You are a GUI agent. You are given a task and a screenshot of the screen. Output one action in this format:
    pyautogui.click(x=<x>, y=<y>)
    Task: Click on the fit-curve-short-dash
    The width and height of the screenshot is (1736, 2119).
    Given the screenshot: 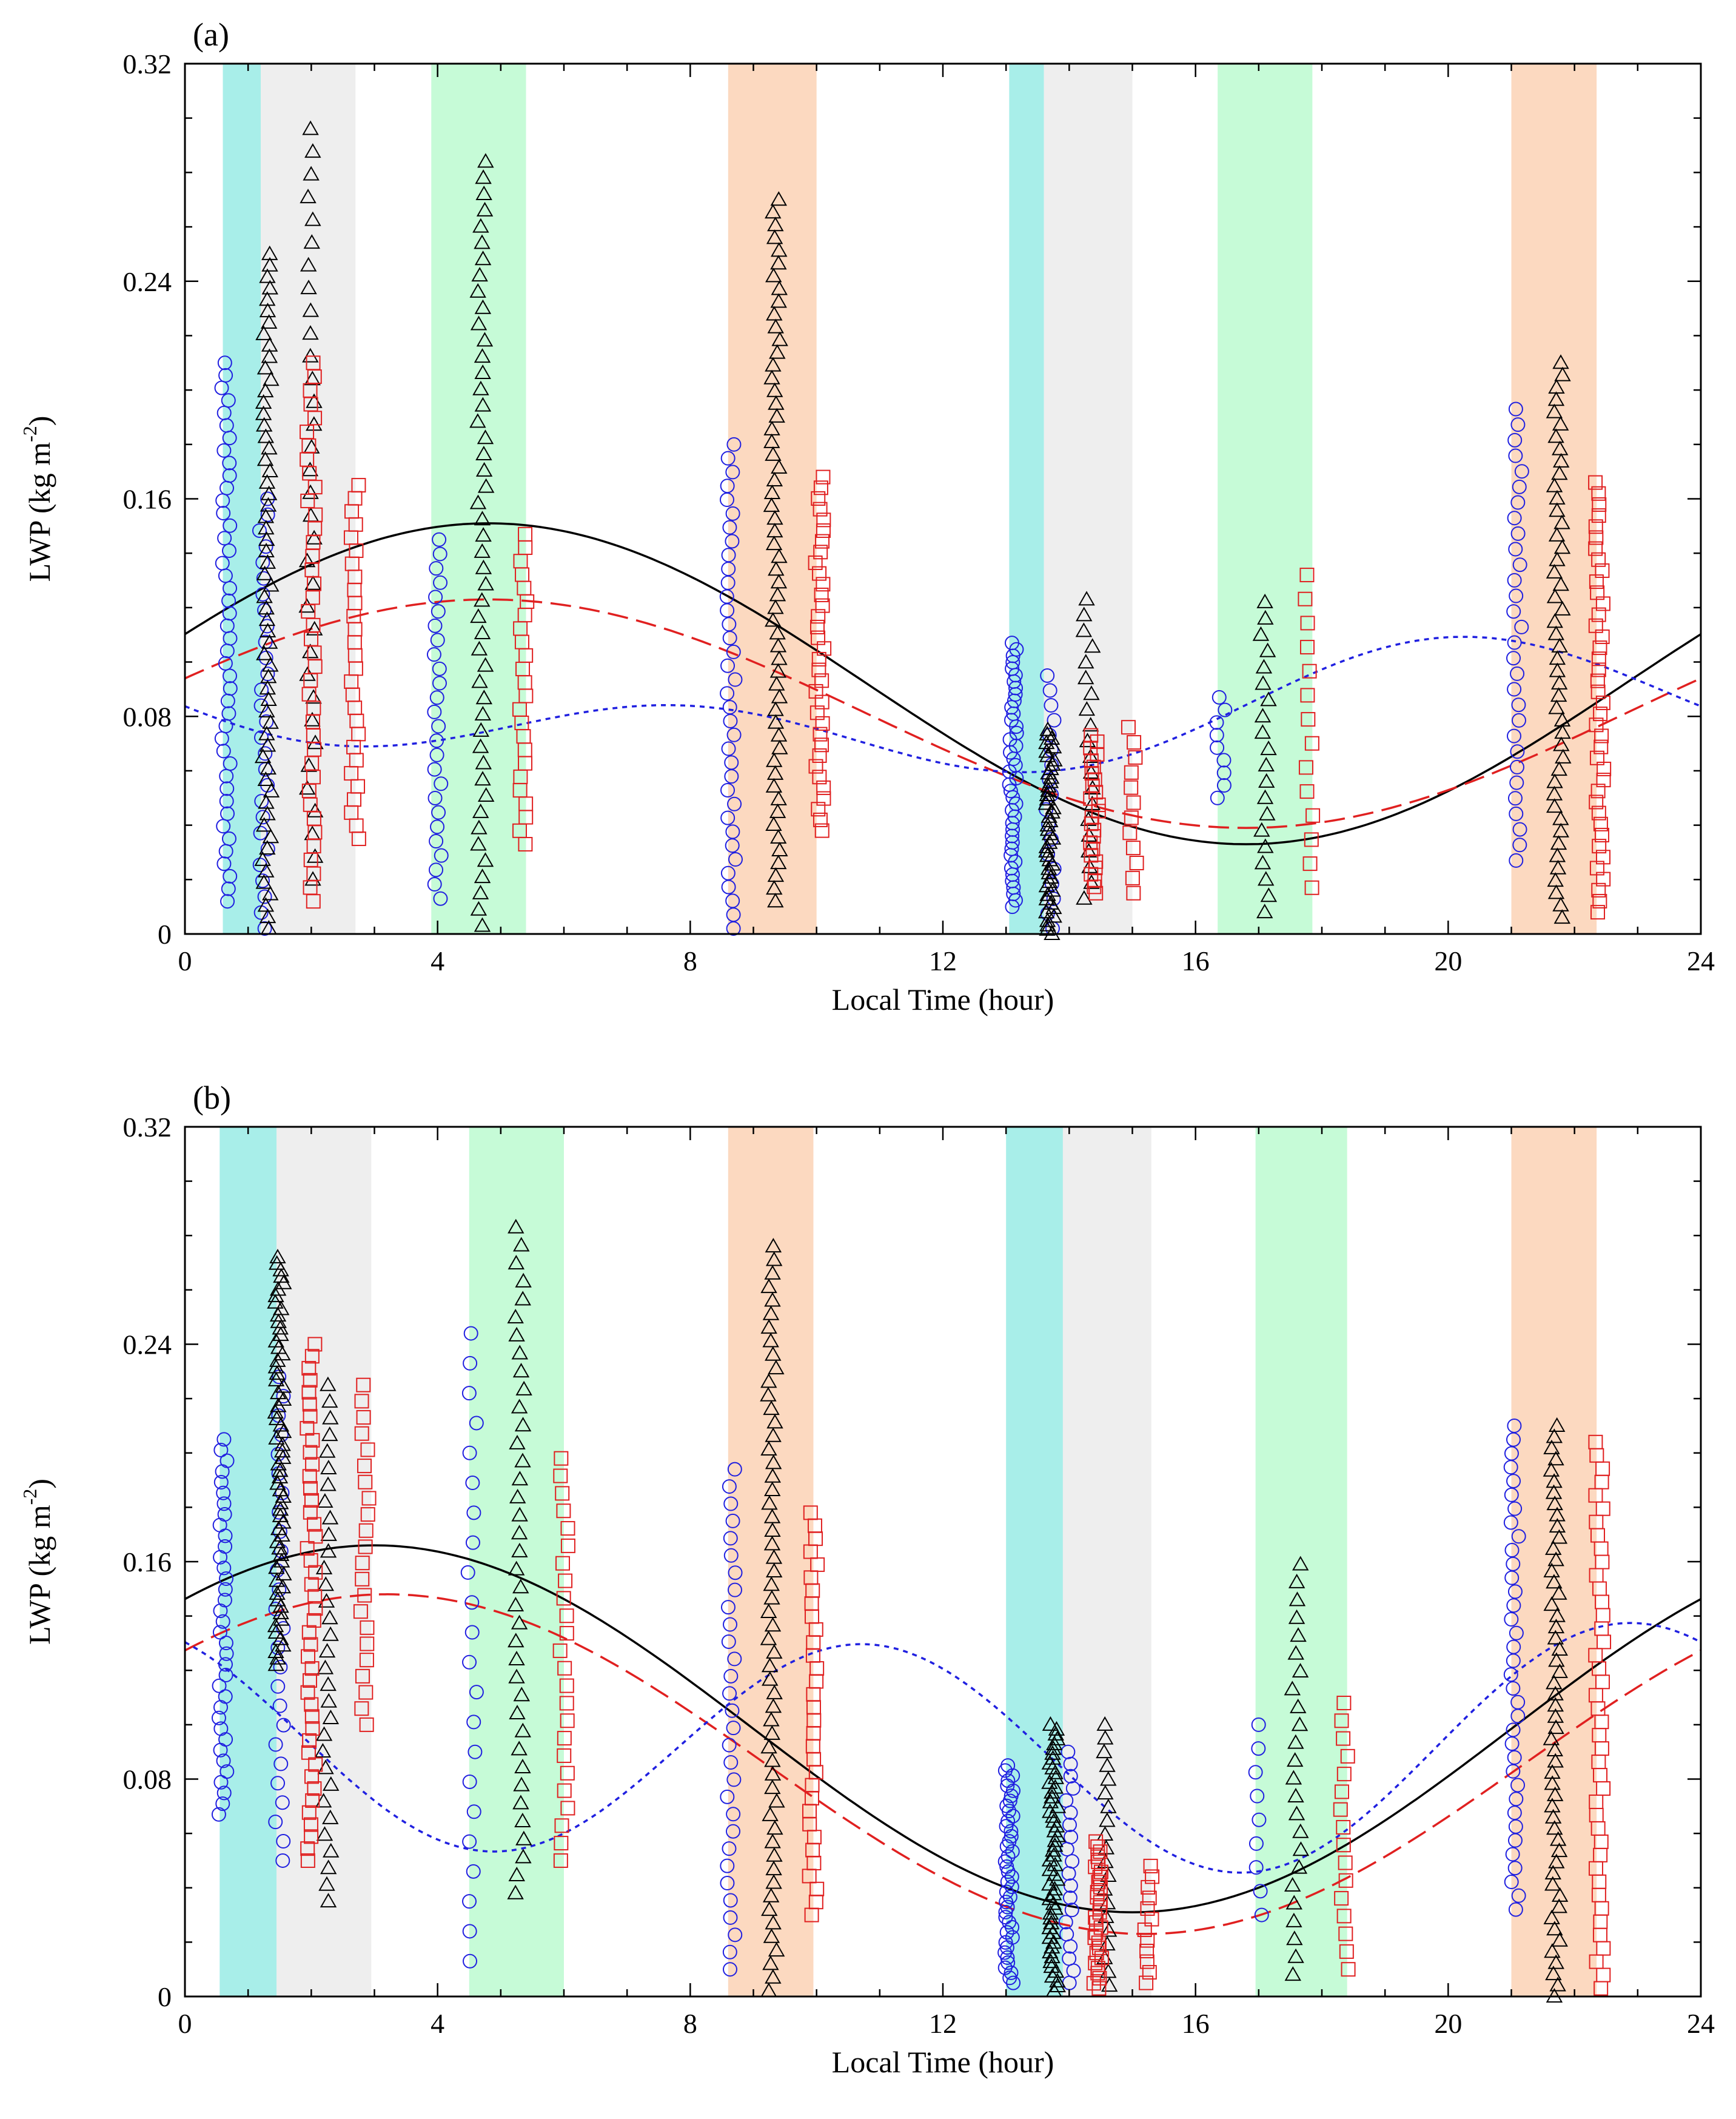 What is the action you would take?
    pyautogui.click(x=943, y=1748)
    